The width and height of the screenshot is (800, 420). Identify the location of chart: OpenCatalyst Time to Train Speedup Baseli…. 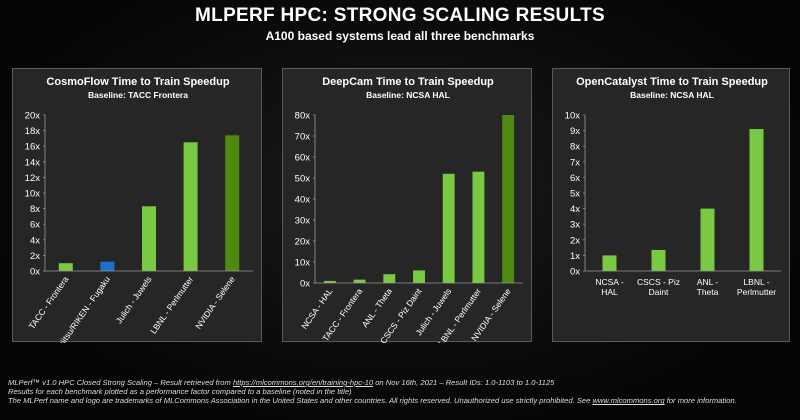
(673, 177).